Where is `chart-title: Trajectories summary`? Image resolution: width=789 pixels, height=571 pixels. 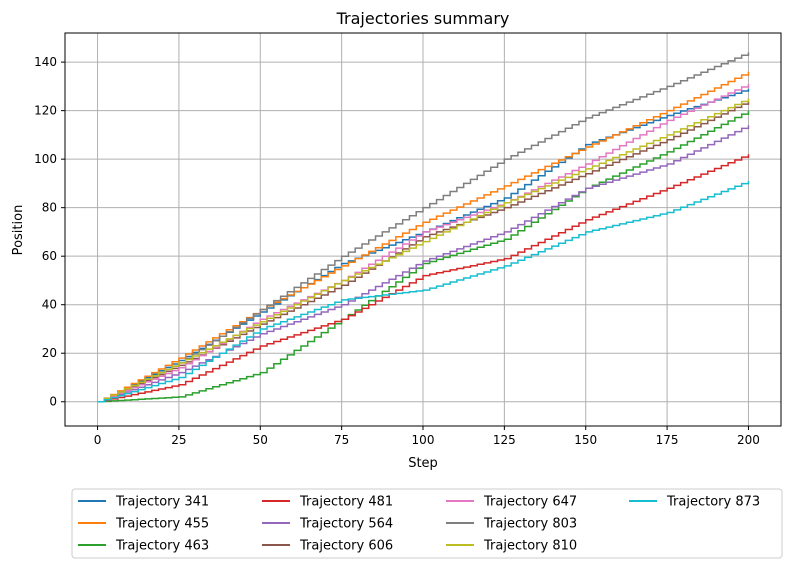
chart-title: Trajectories summary is located at coordinates (423, 18).